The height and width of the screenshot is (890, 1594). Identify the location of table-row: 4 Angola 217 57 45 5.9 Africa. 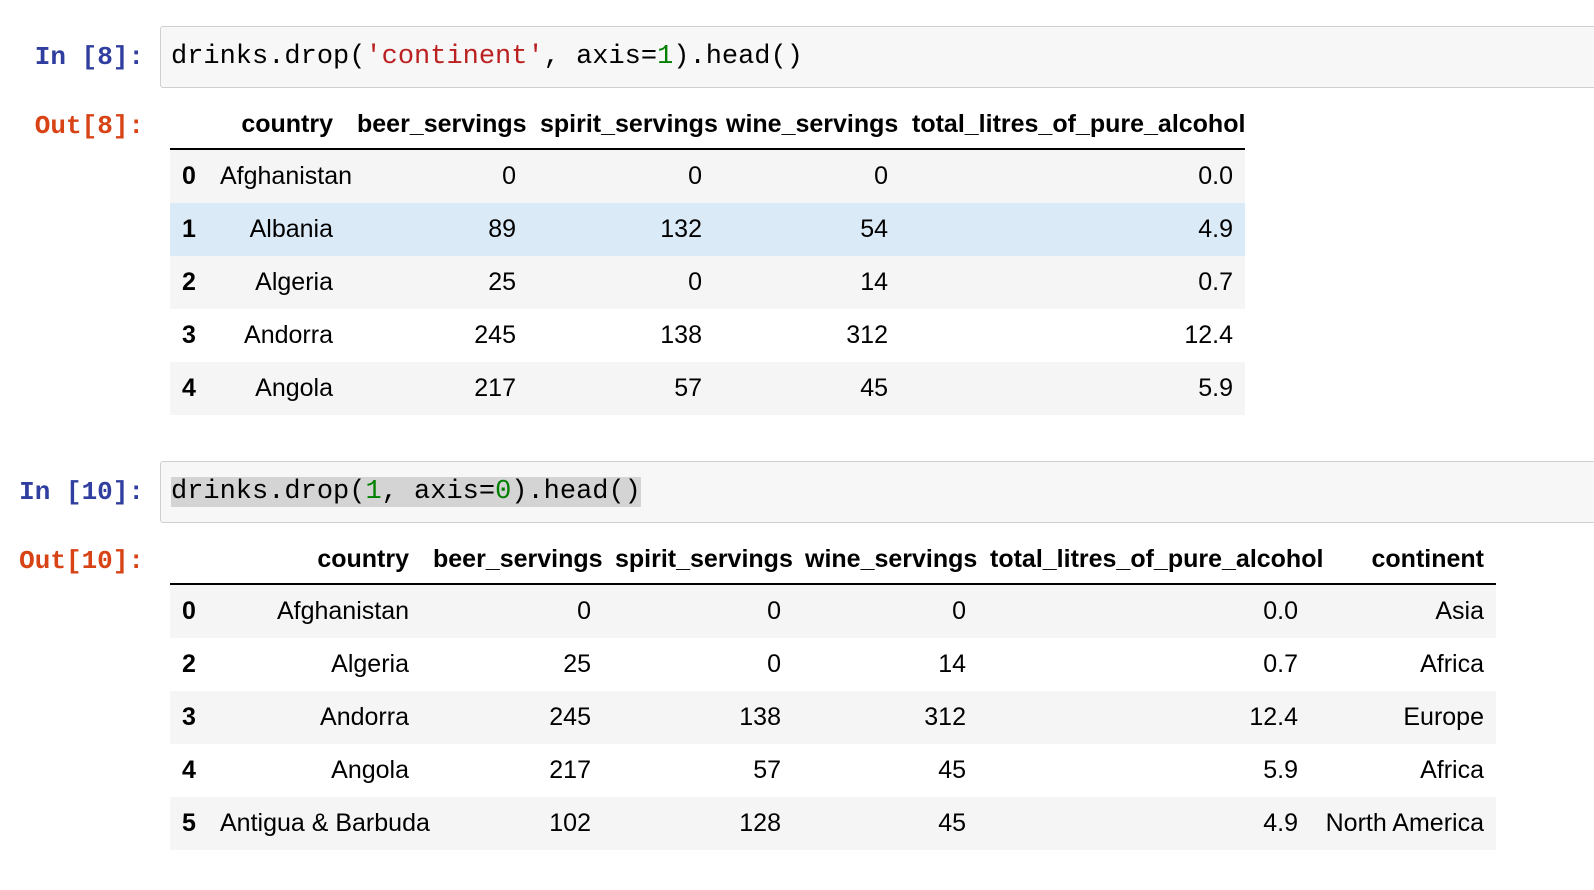
(833, 770).